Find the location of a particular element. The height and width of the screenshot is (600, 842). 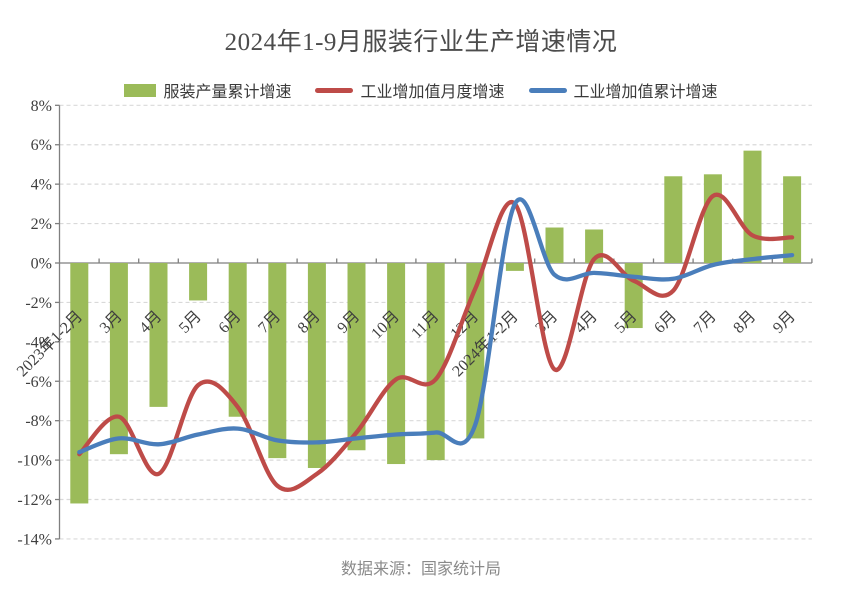

y-axis-label-4%: 4% is located at coordinates (41, 185).